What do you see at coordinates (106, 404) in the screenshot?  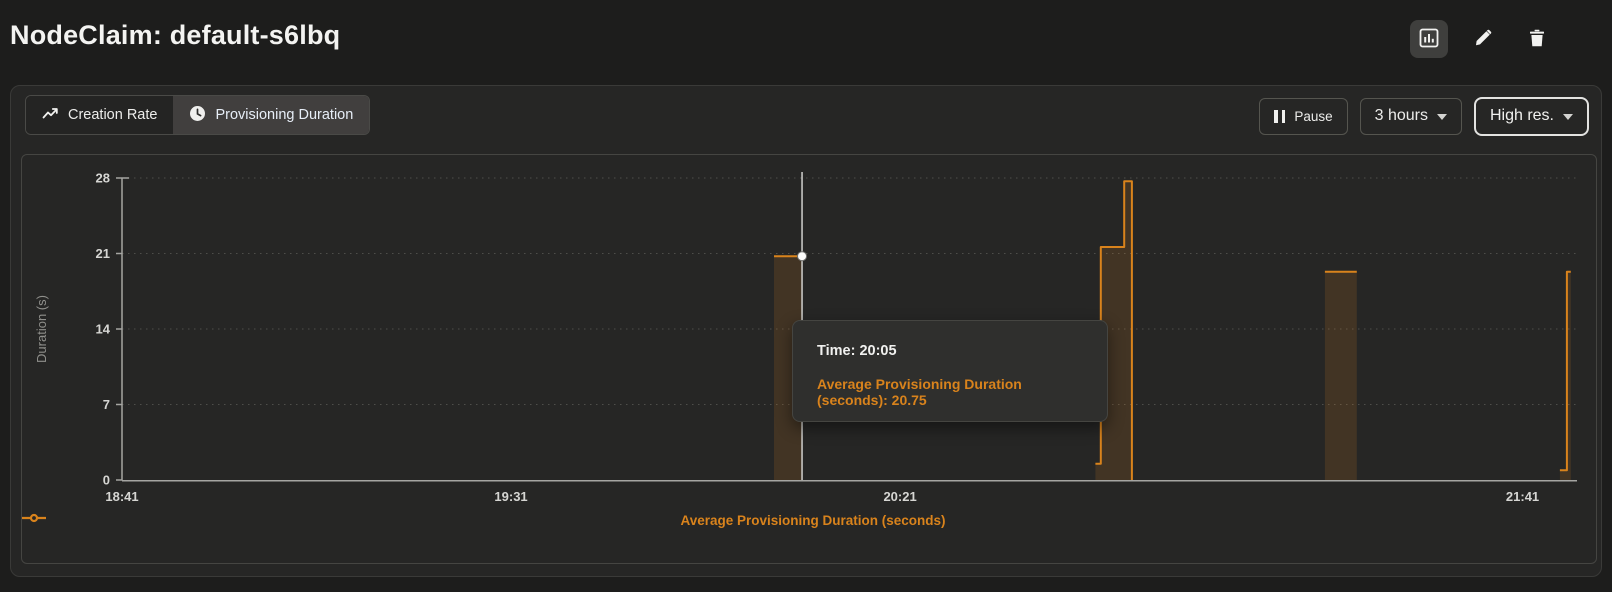 I see `y-tick-label: 7` at bounding box center [106, 404].